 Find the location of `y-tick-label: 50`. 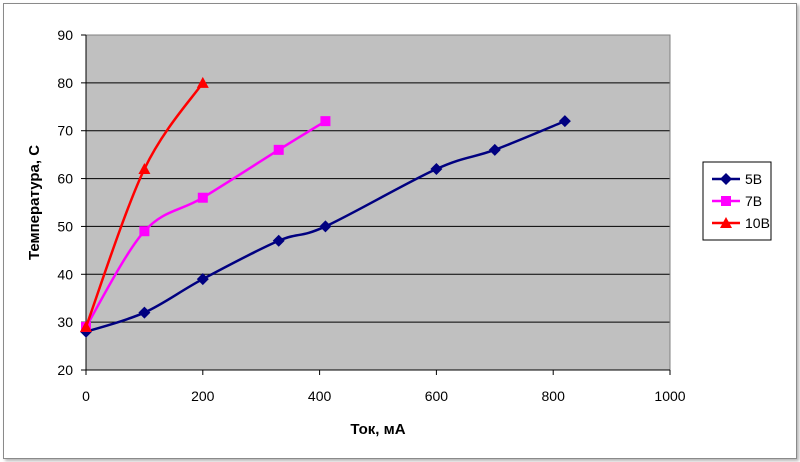

y-tick-label: 50 is located at coordinates (65, 226).